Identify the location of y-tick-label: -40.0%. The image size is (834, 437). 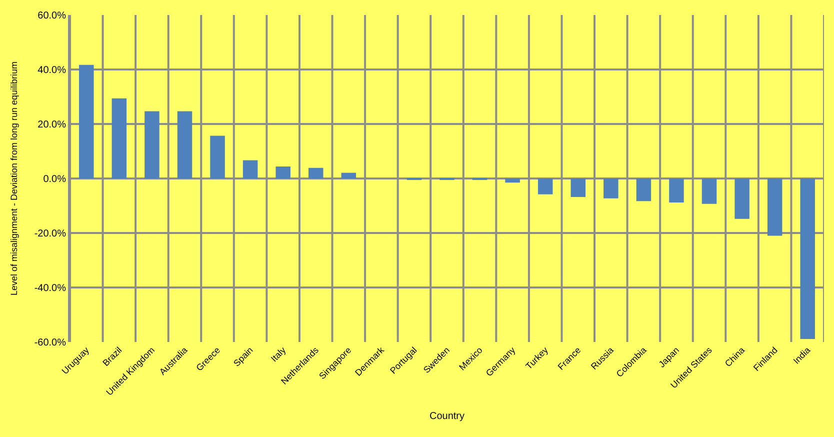
(50, 288).